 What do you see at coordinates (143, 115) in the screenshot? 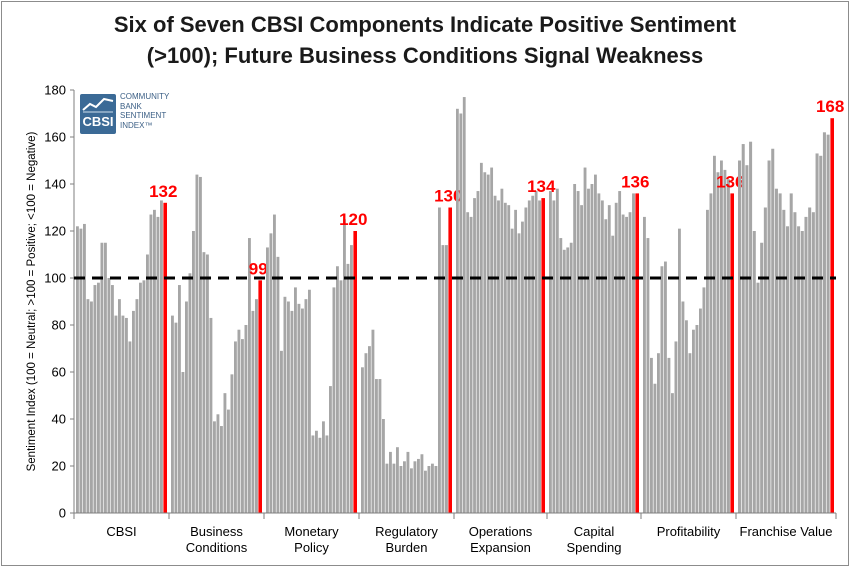
I see `logo-word-3: SENTIMENT` at bounding box center [143, 115].